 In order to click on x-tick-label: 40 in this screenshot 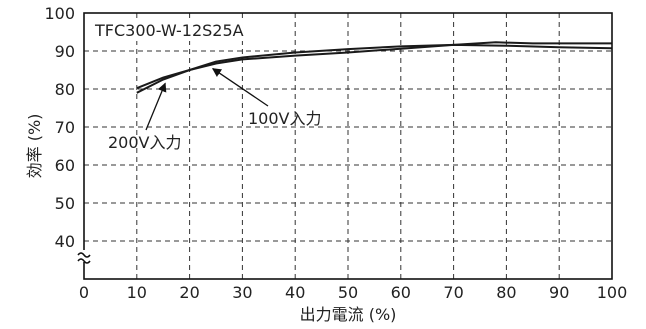, I will do `click(295, 292)`.